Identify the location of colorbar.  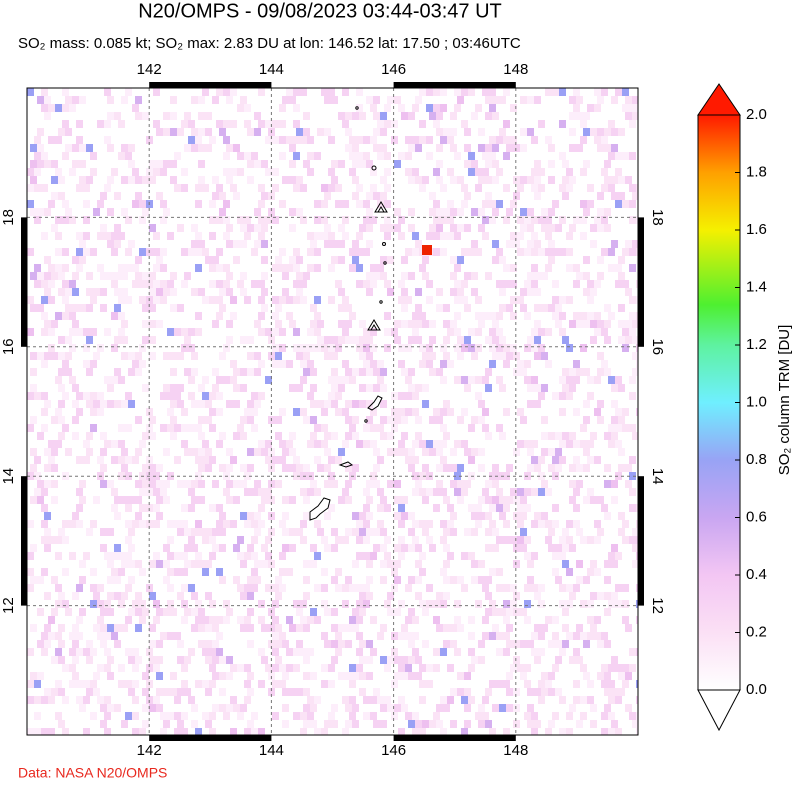
(719, 402).